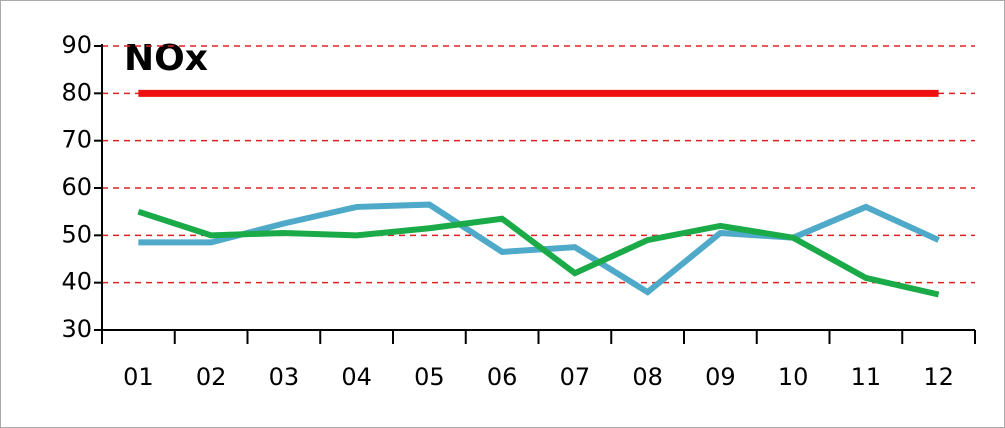 The height and width of the screenshot is (428, 1005). I want to click on x-tick-label: 06, so click(502, 377).